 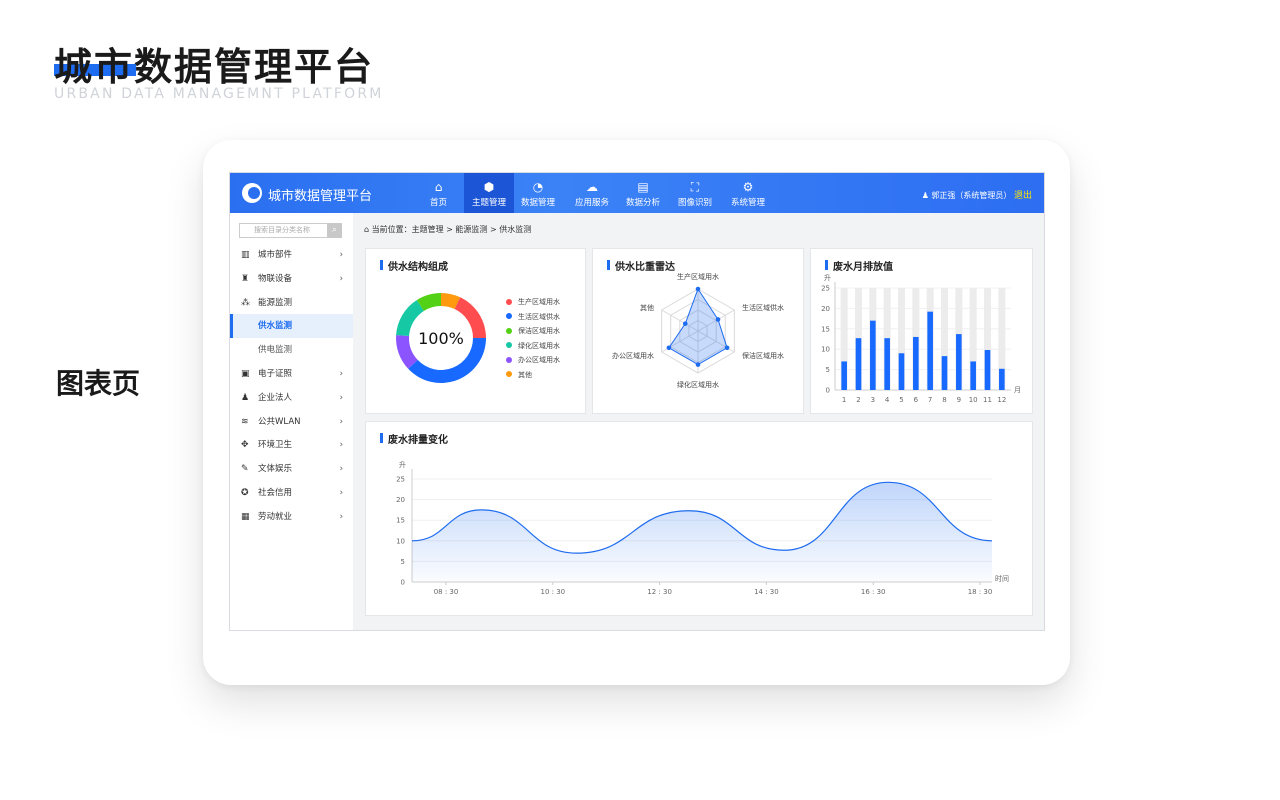 I want to click on legend-item: 其他, so click(x=519, y=375).